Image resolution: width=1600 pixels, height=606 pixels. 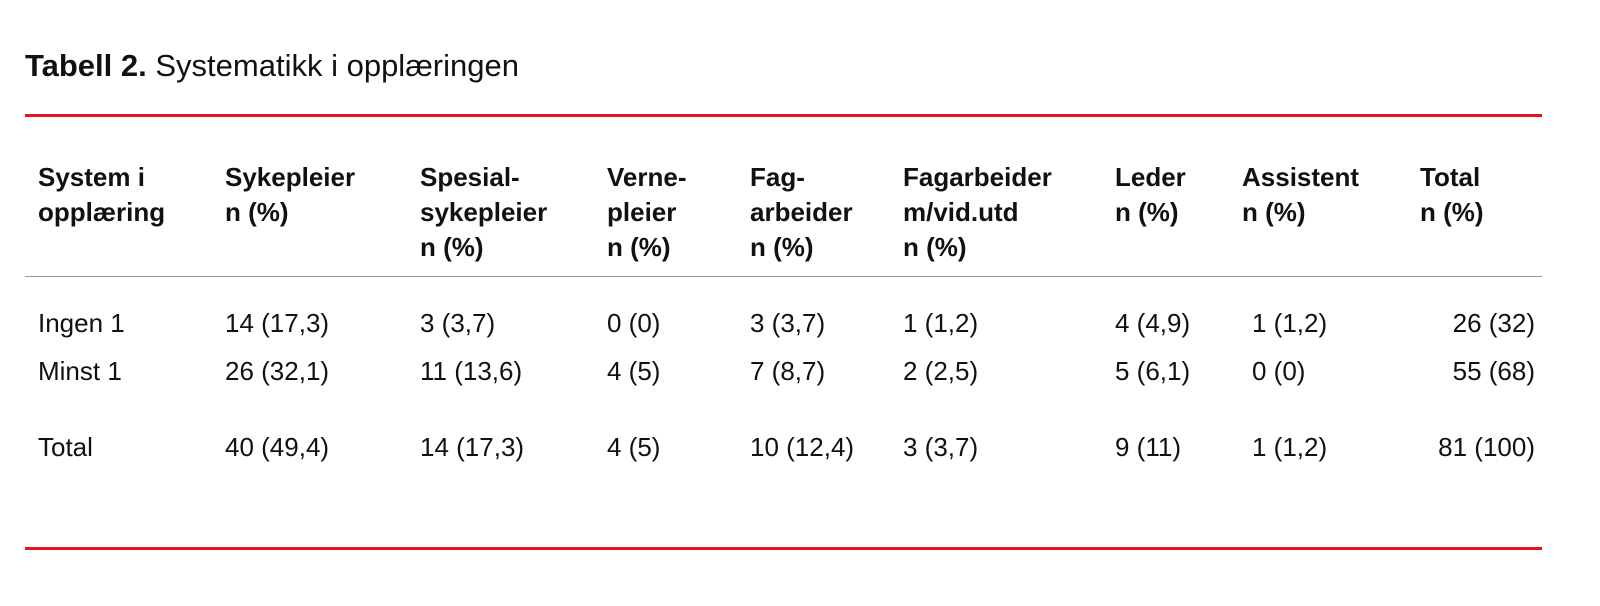 I want to click on column-header: Leder n (%), so click(x=1178, y=218).